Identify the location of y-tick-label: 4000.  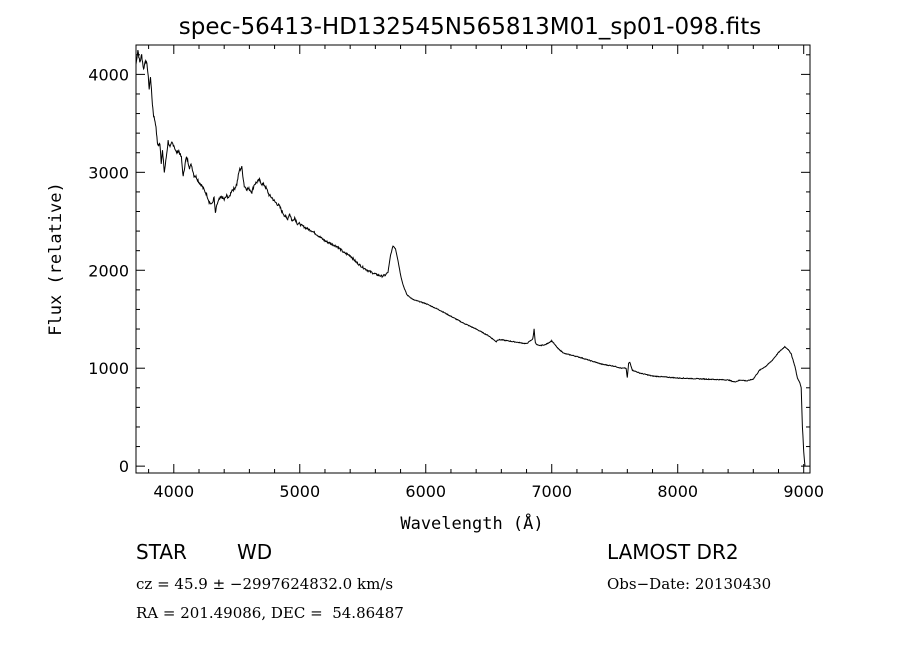
(108, 74).